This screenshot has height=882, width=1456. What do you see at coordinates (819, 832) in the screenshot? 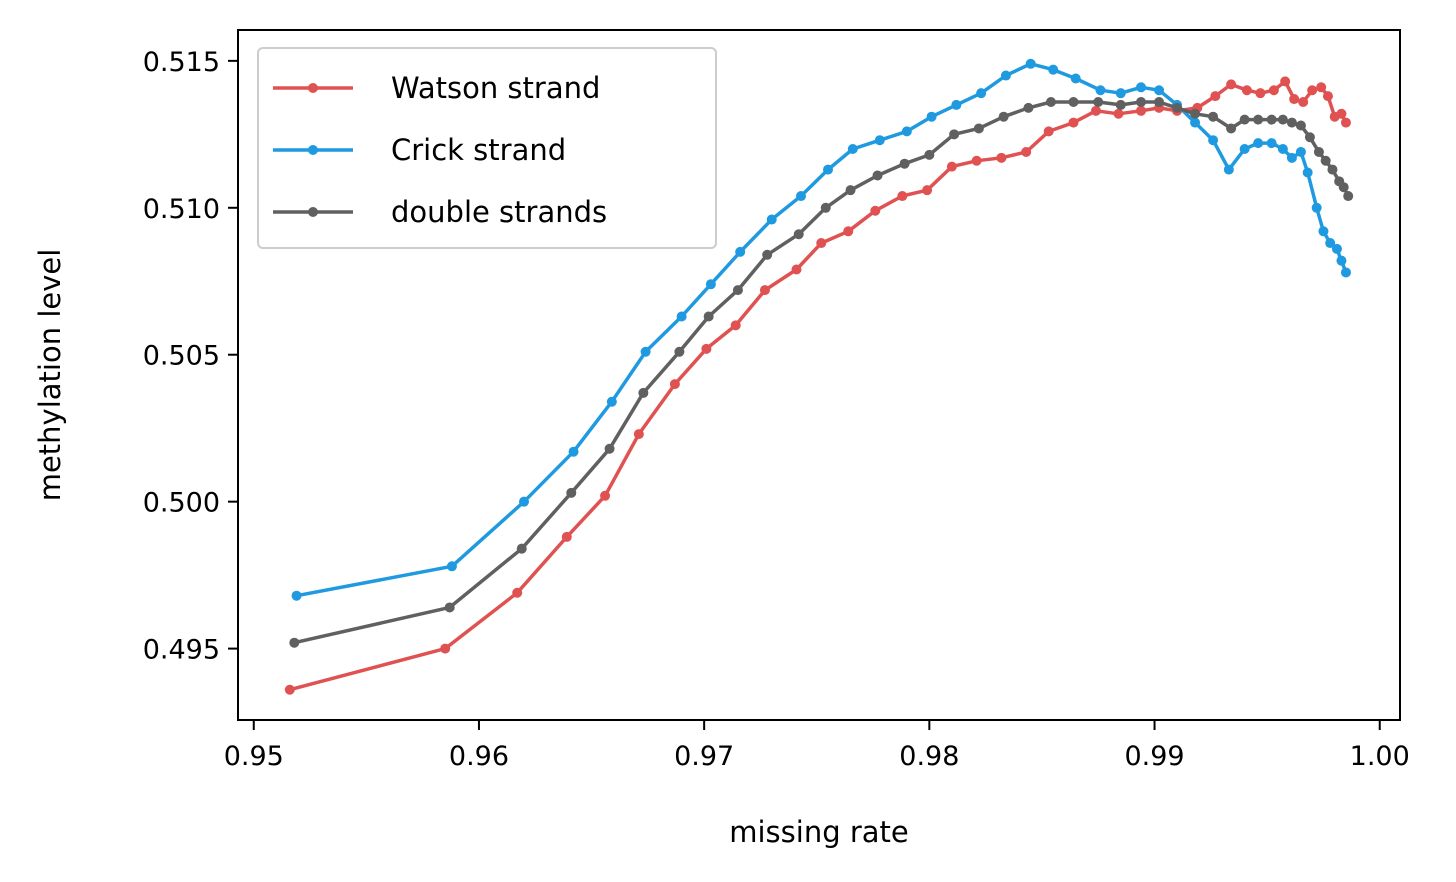
I see `x-axis-title: missing rate` at bounding box center [819, 832].